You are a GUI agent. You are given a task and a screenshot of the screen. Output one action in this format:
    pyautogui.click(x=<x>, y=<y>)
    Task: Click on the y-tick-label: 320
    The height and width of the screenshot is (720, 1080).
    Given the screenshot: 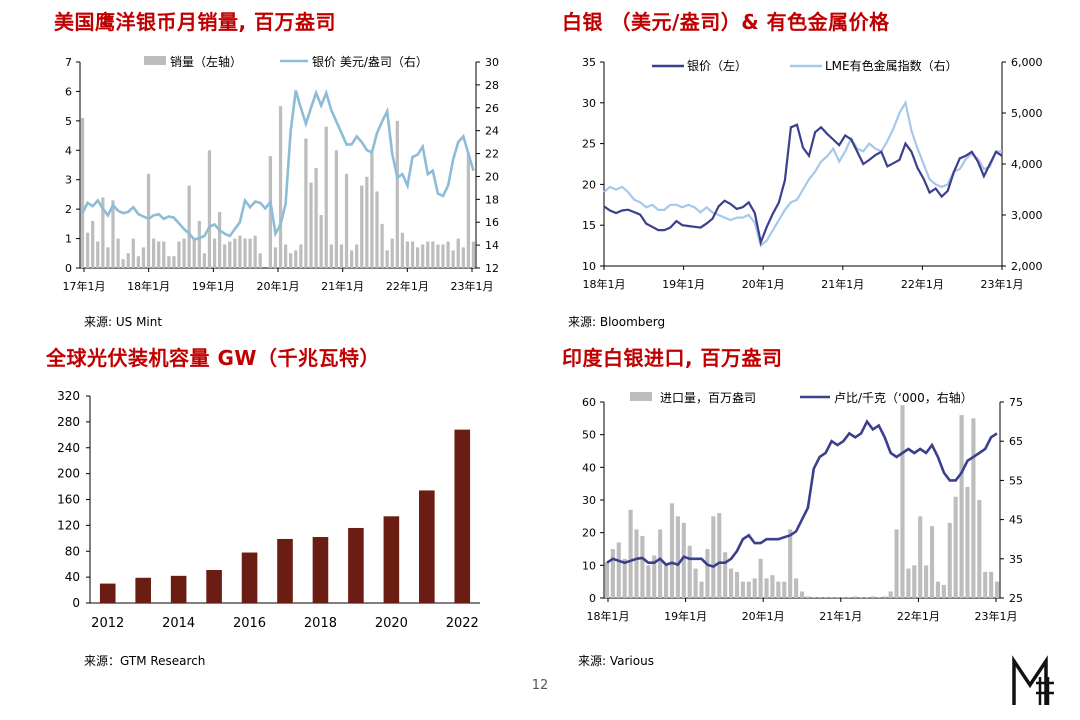 What is the action you would take?
    pyautogui.click(x=68, y=396)
    